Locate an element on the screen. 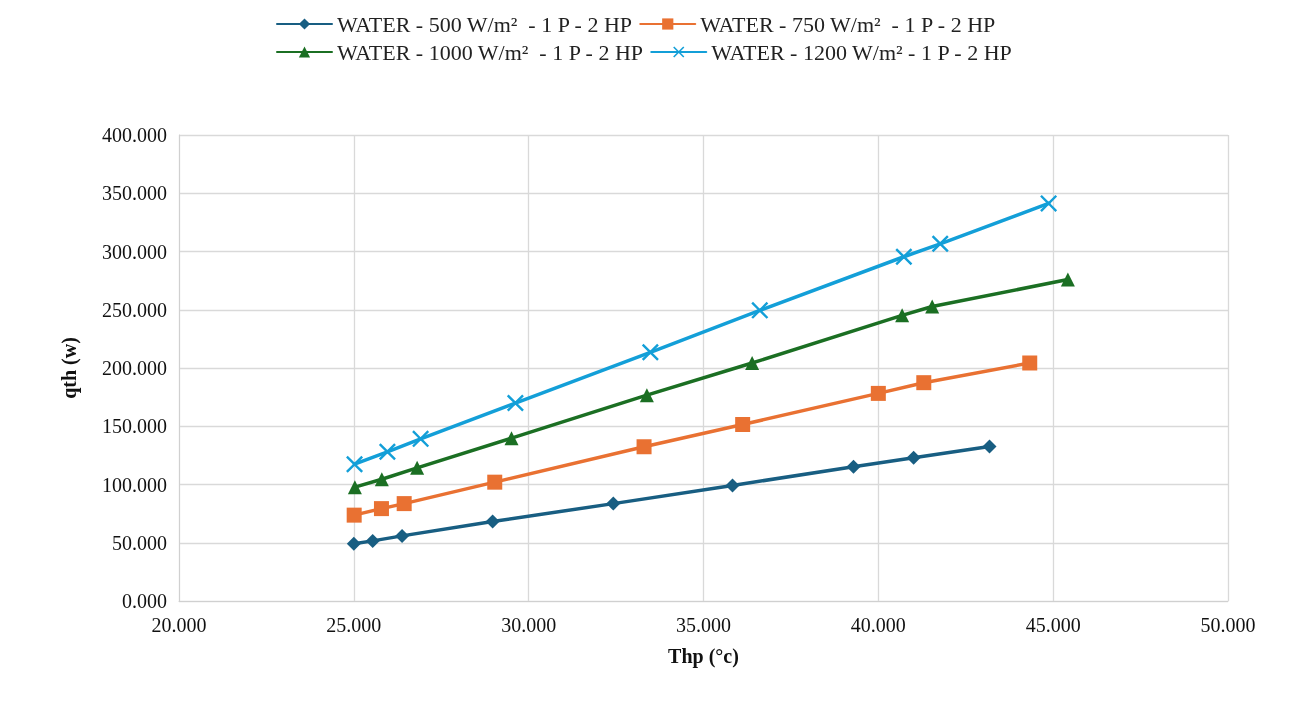 Image resolution: width=1289 pixels, height=714 pixels. y-tick-label: 350.000 is located at coordinates (134, 193).